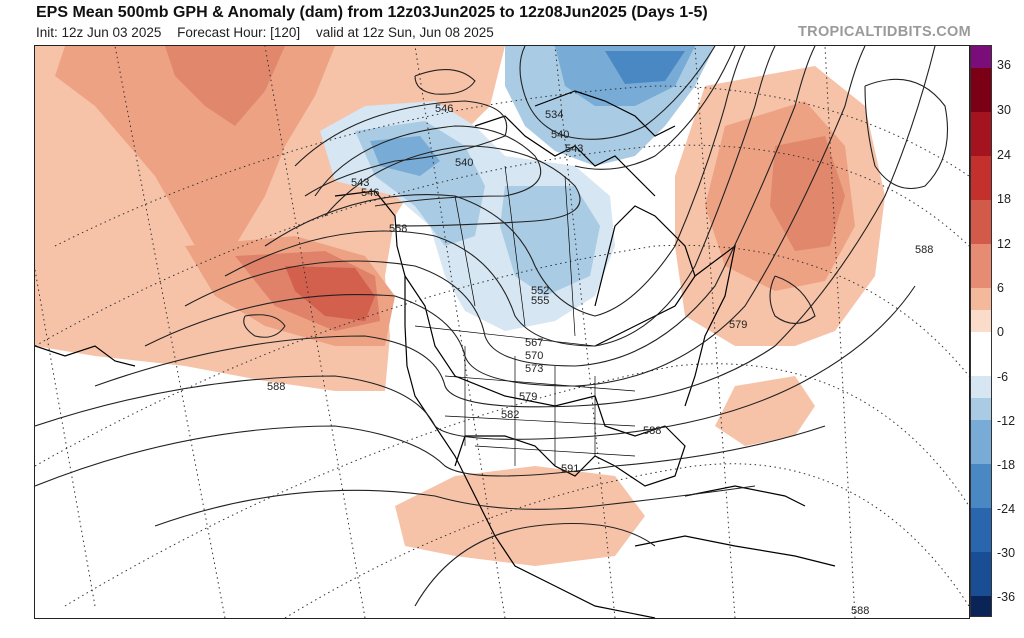 The width and height of the screenshot is (1024, 638). What do you see at coordinates (534, 356) in the screenshot?
I see `contour-label: 570` at bounding box center [534, 356].